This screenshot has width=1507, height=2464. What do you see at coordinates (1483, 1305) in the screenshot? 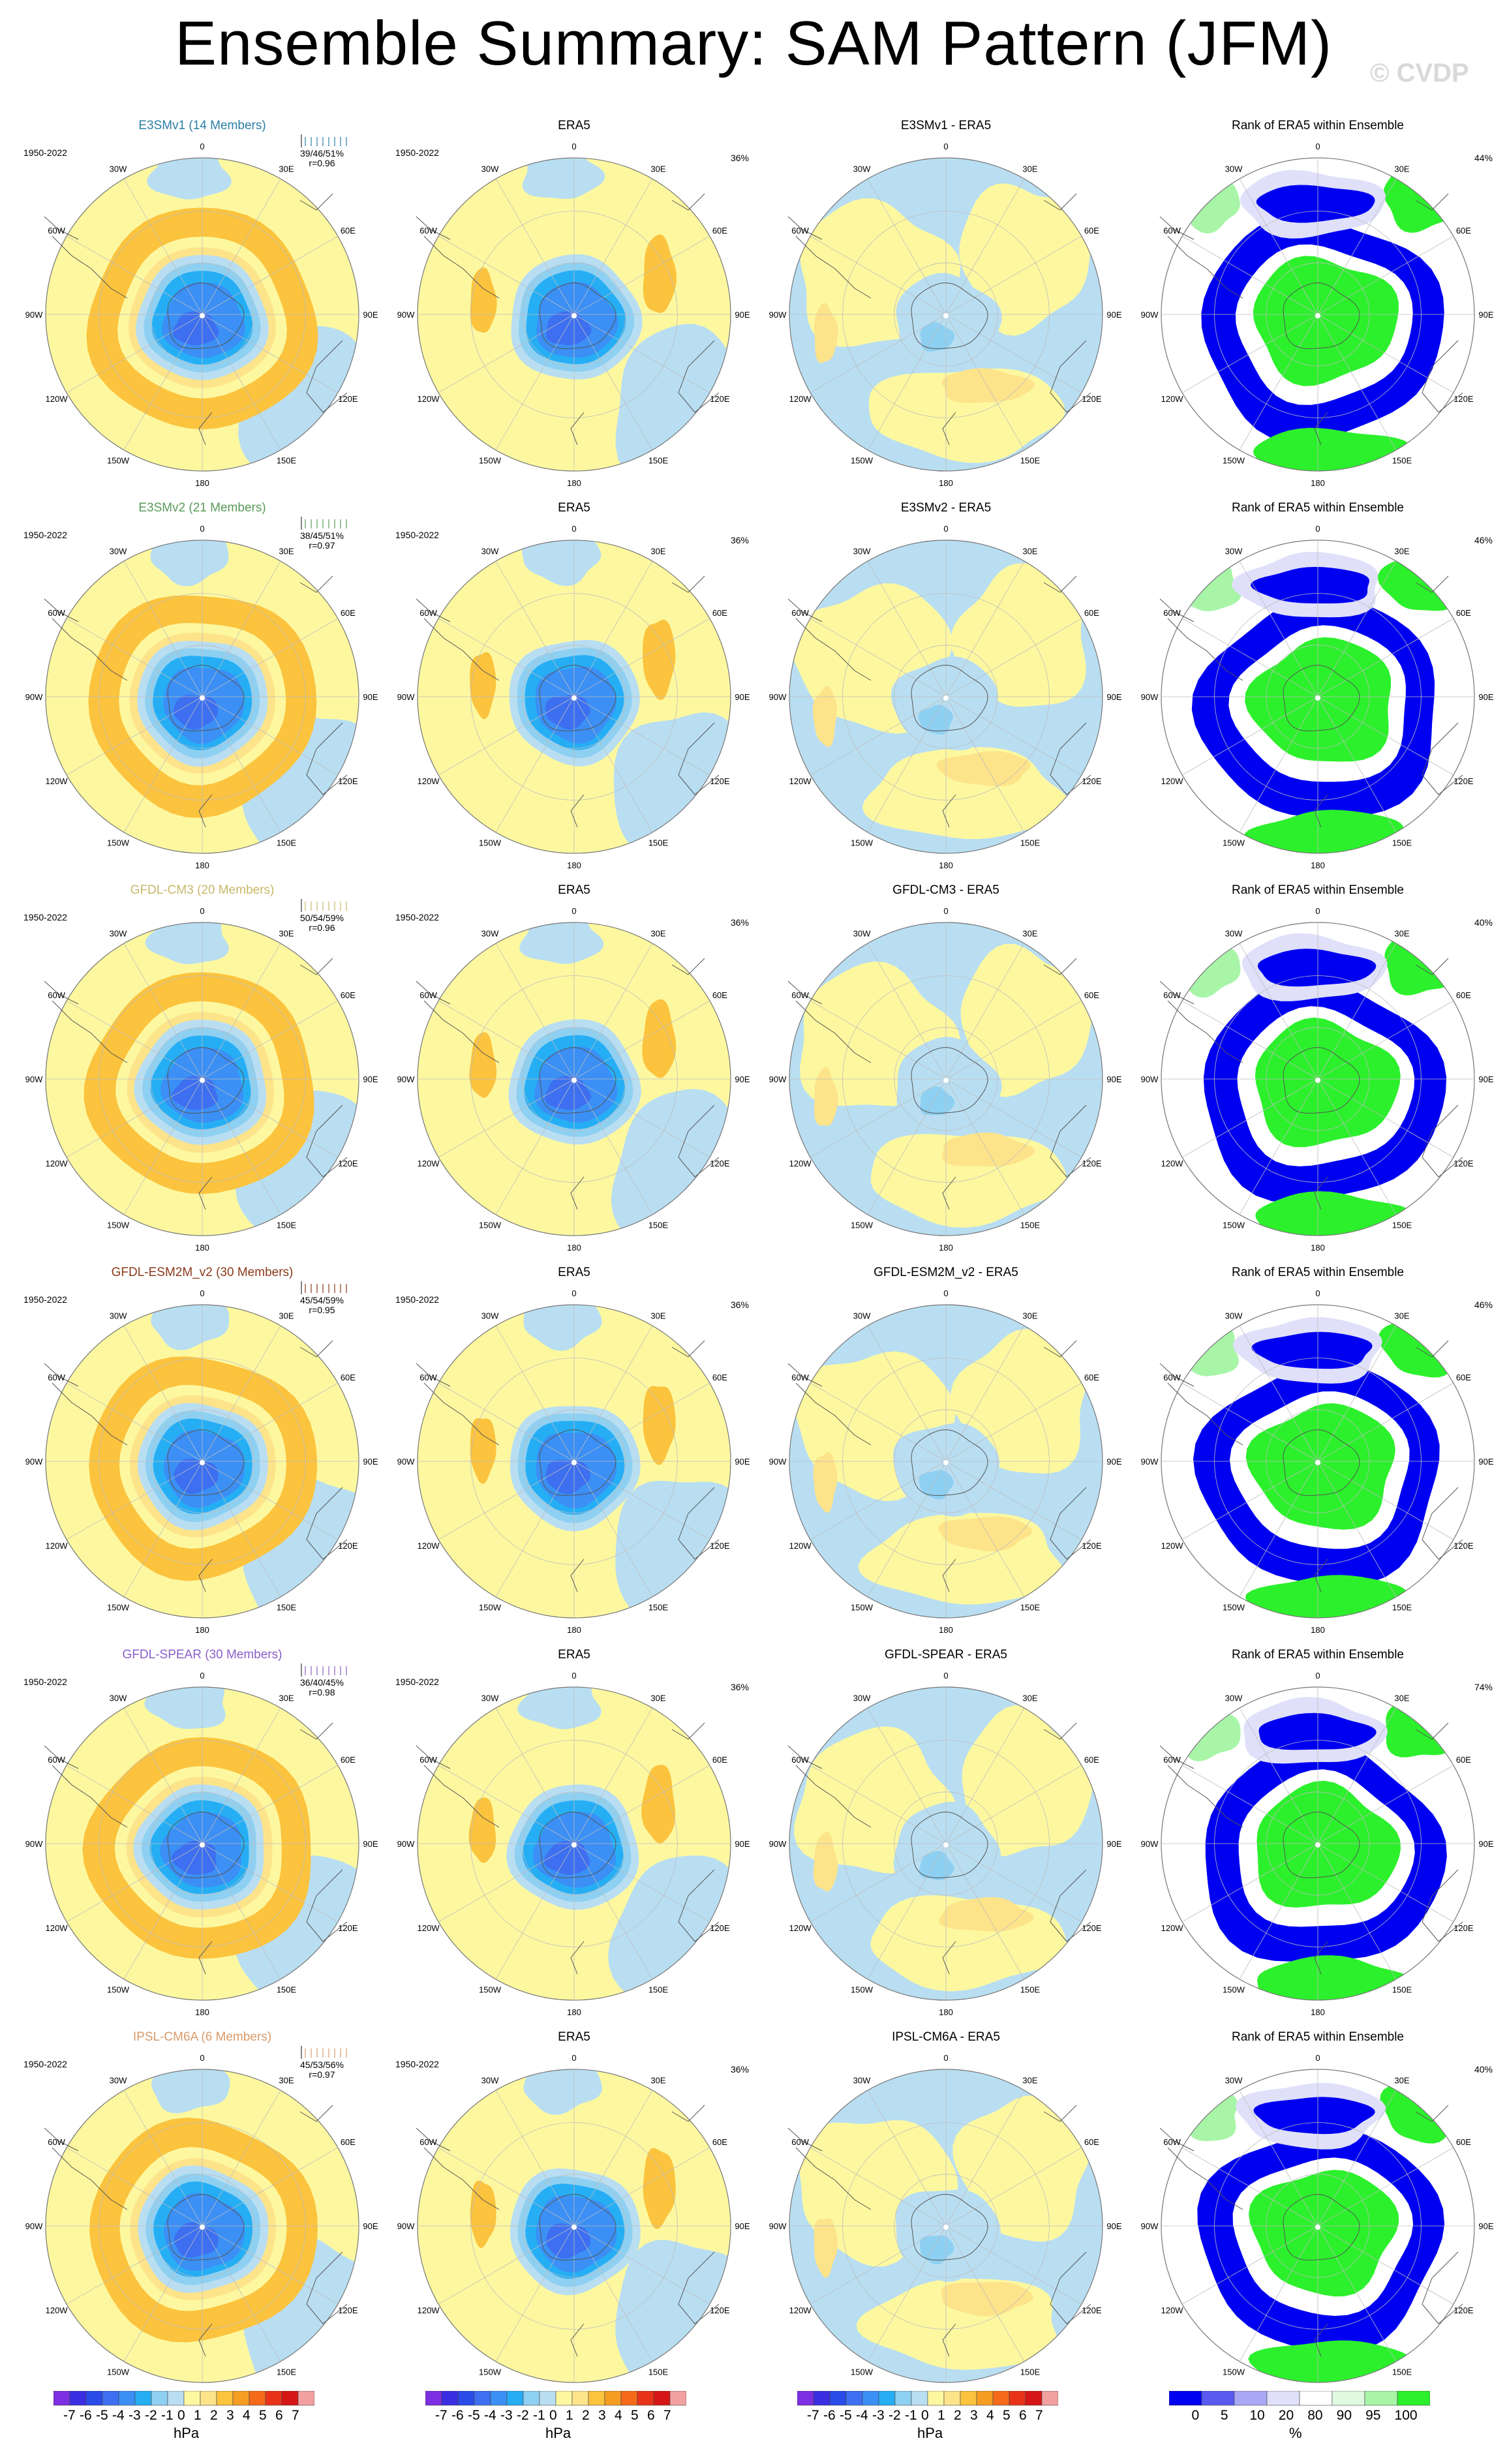
I see `rank-pct: 46%` at bounding box center [1483, 1305].